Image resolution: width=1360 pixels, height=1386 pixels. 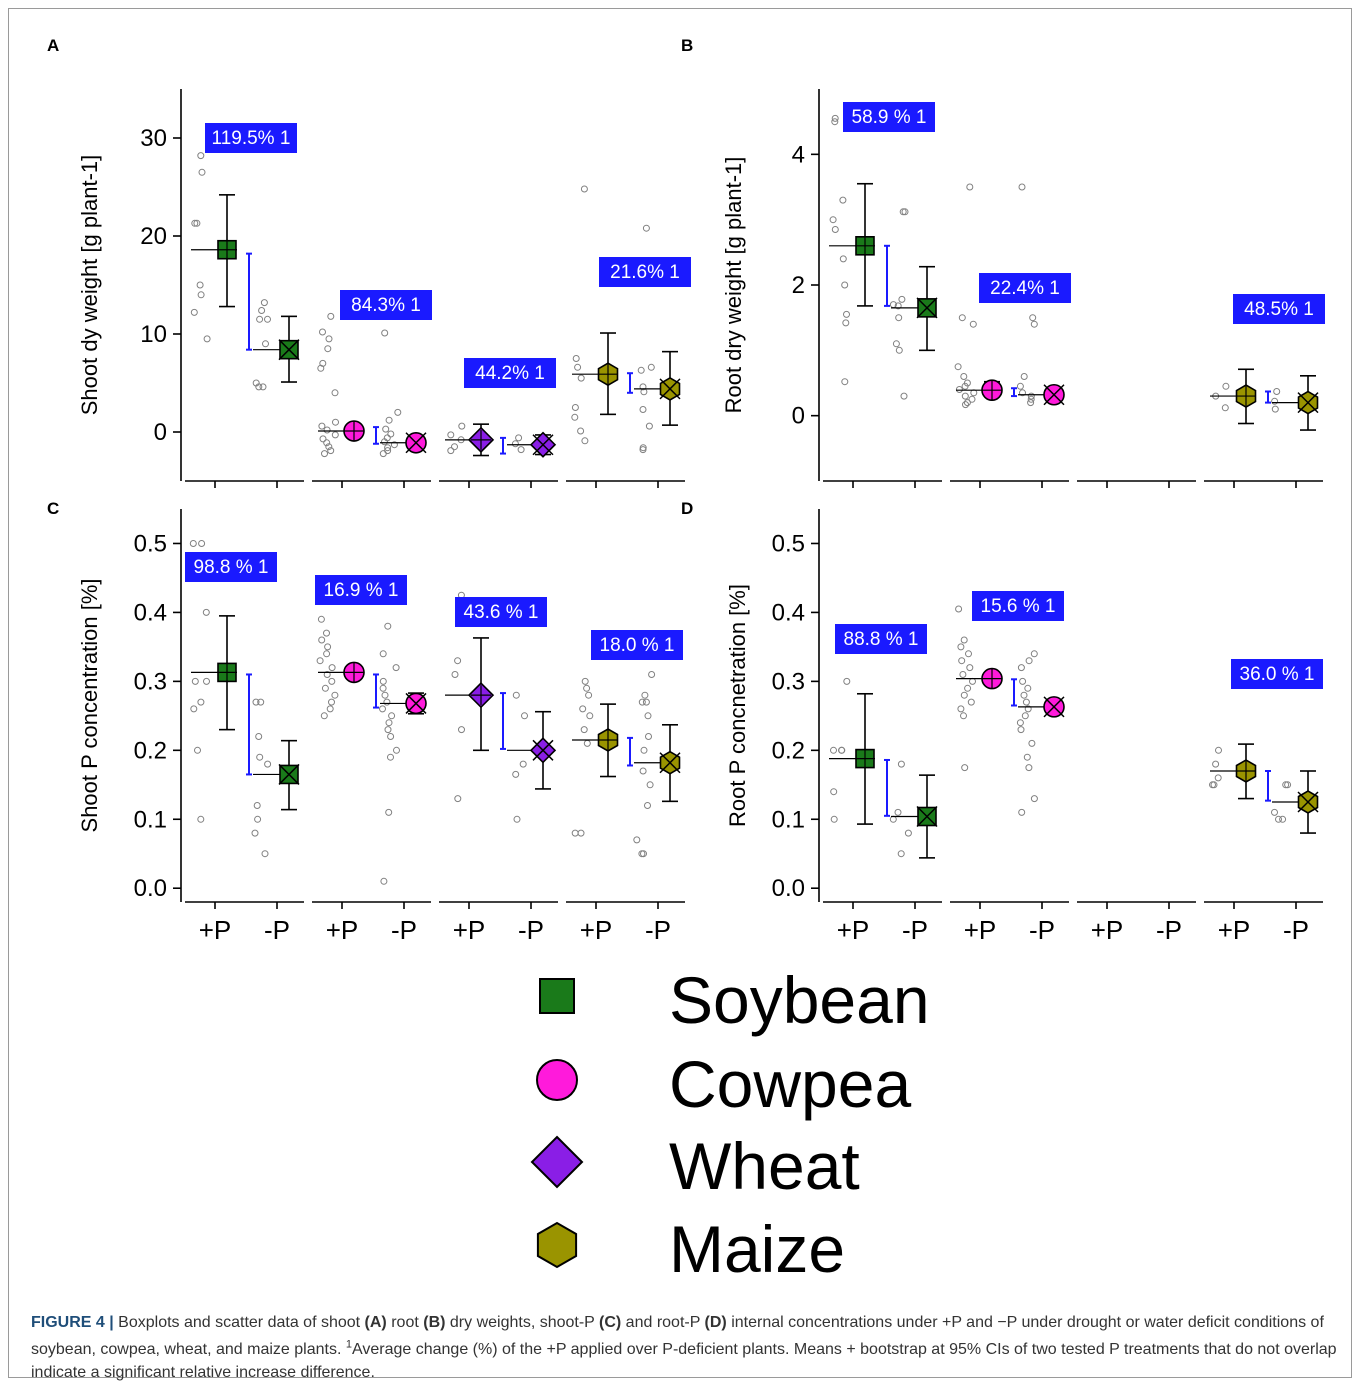 What do you see at coordinates (1010, 703) in the screenshot?
I see `group-cowpea: 15.6 % 1` at bounding box center [1010, 703].